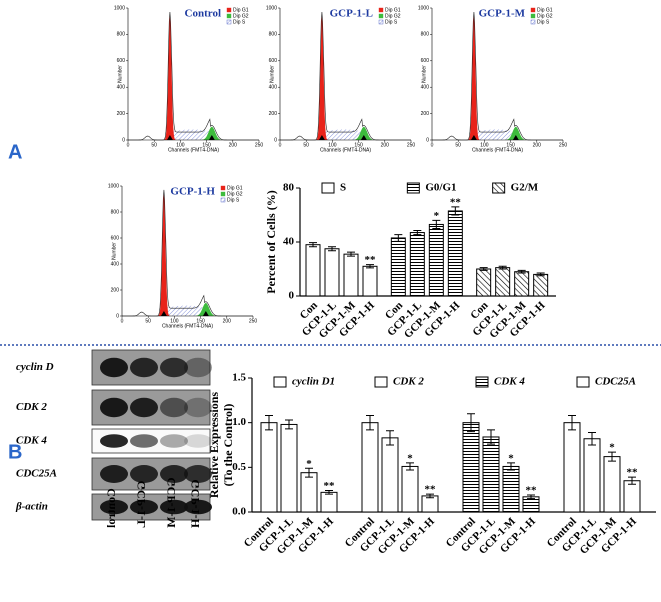 The width and height of the screenshot is (661, 602). I want to click on flow-title: GCP-1-M, so click(502, 14).